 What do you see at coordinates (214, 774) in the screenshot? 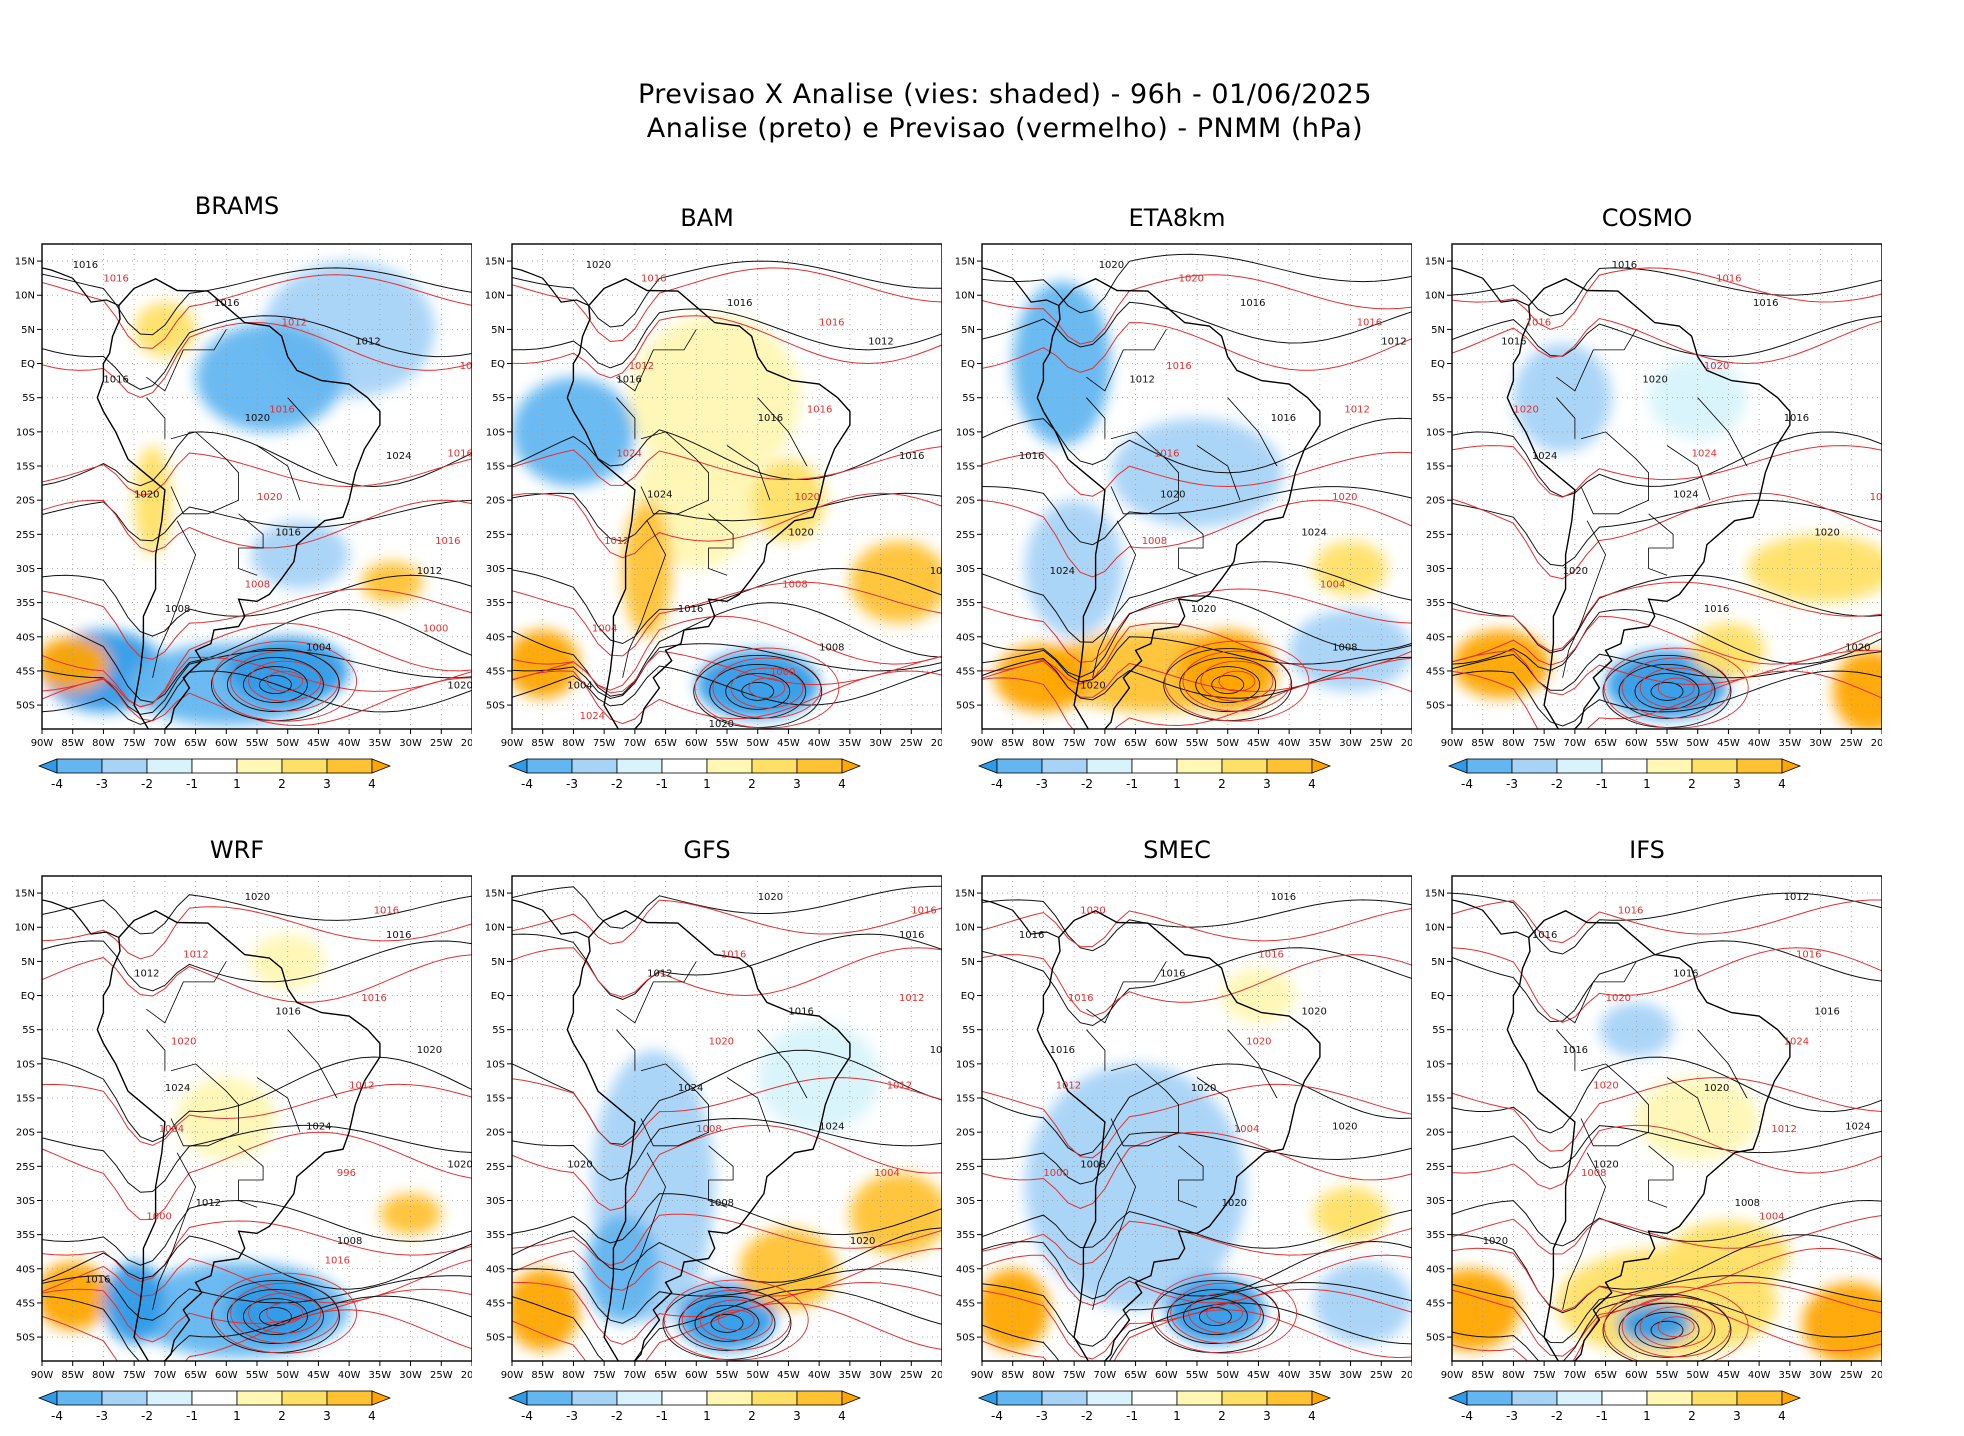
I see `colorbar: -4 -3 -2 -1 1 2 3 4` at bounding box center [214, 774].